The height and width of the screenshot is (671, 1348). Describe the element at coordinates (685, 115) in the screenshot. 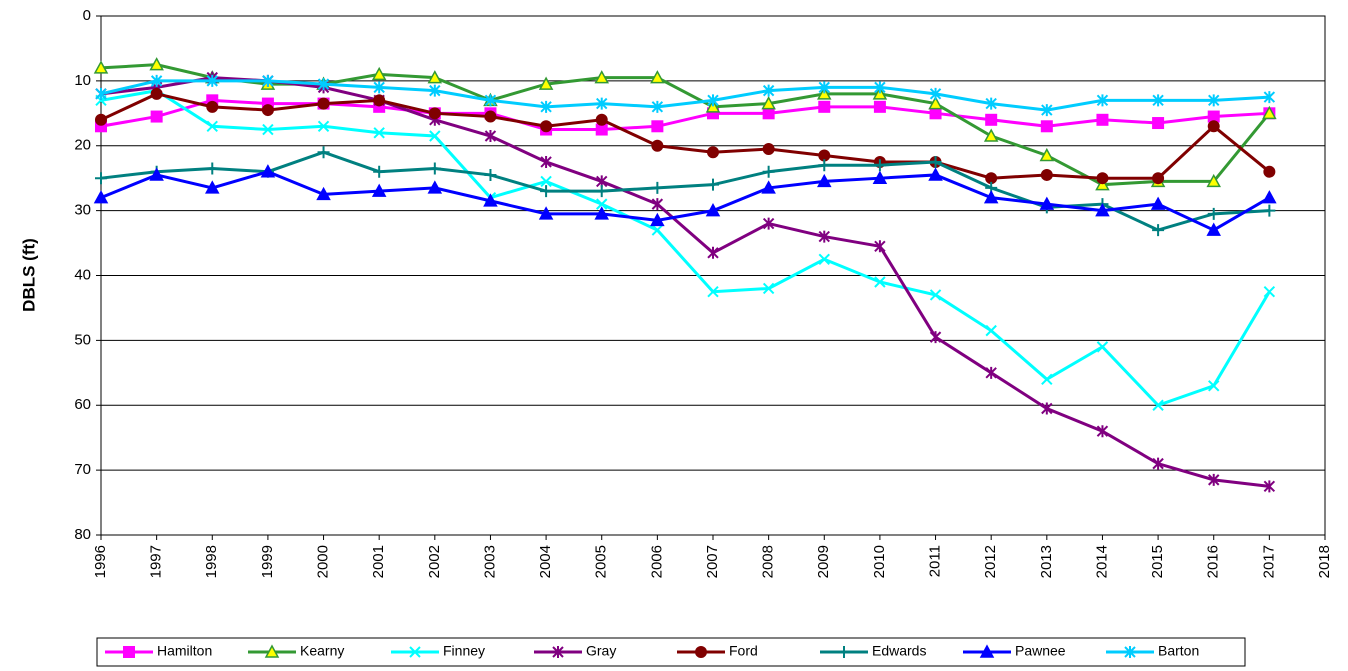

I see `series-line` at that location.